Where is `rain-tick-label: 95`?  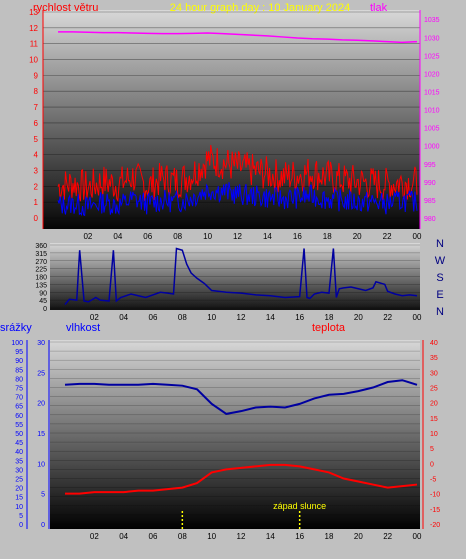 rain-tick-label: 95 is located at coordinates (19, 352).